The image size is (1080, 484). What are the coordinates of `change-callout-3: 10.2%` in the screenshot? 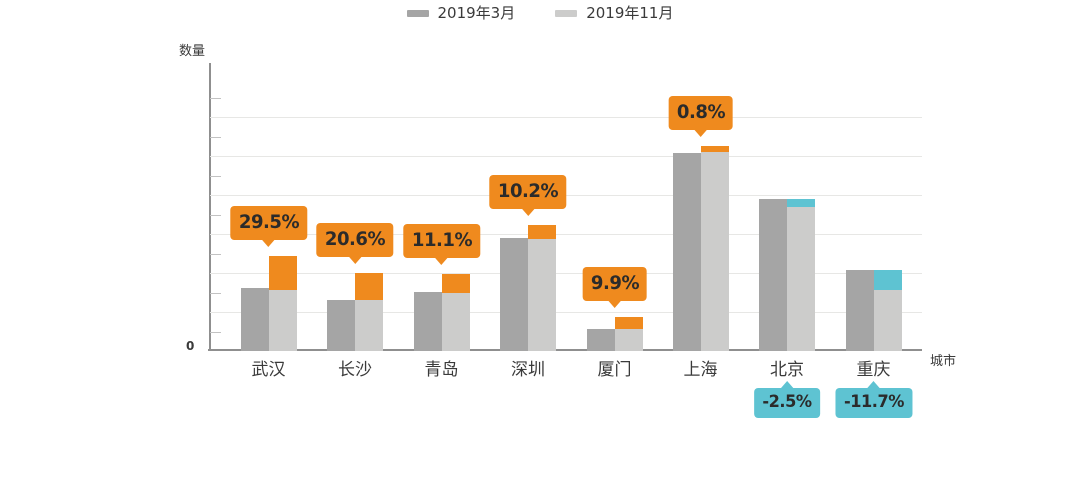 It's located at (528, 195).